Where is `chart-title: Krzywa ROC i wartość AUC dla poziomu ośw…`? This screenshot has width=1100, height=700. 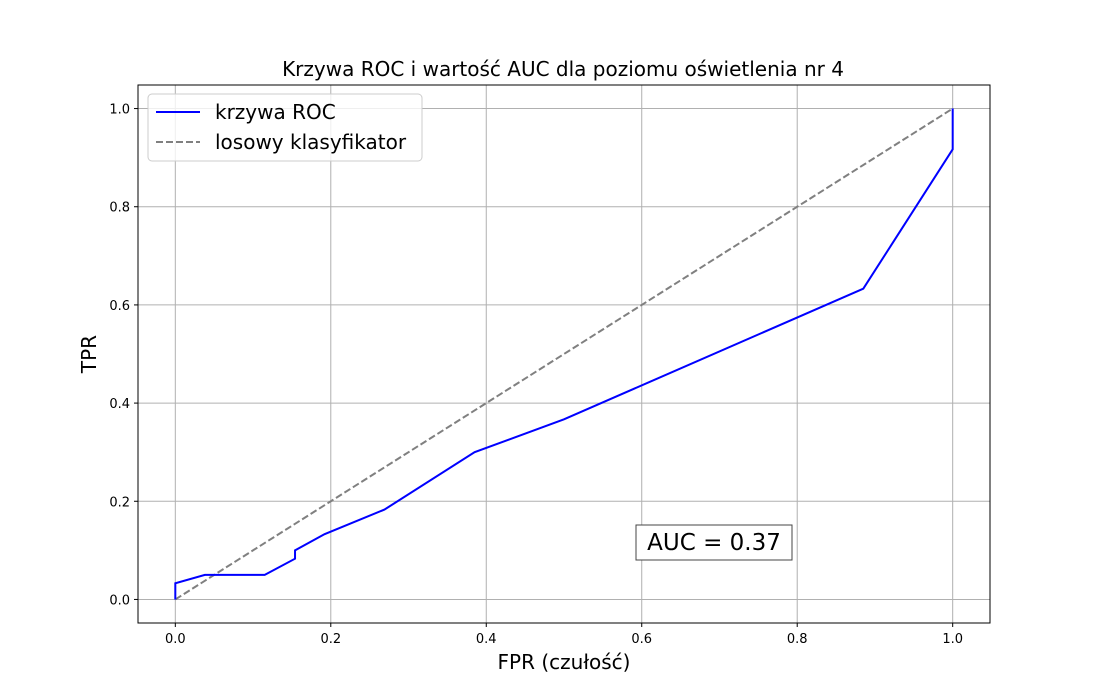 chart-title: Krzywa ROC i wartość AUC dla poziomu ośw… is located at coordinates (563, 69).